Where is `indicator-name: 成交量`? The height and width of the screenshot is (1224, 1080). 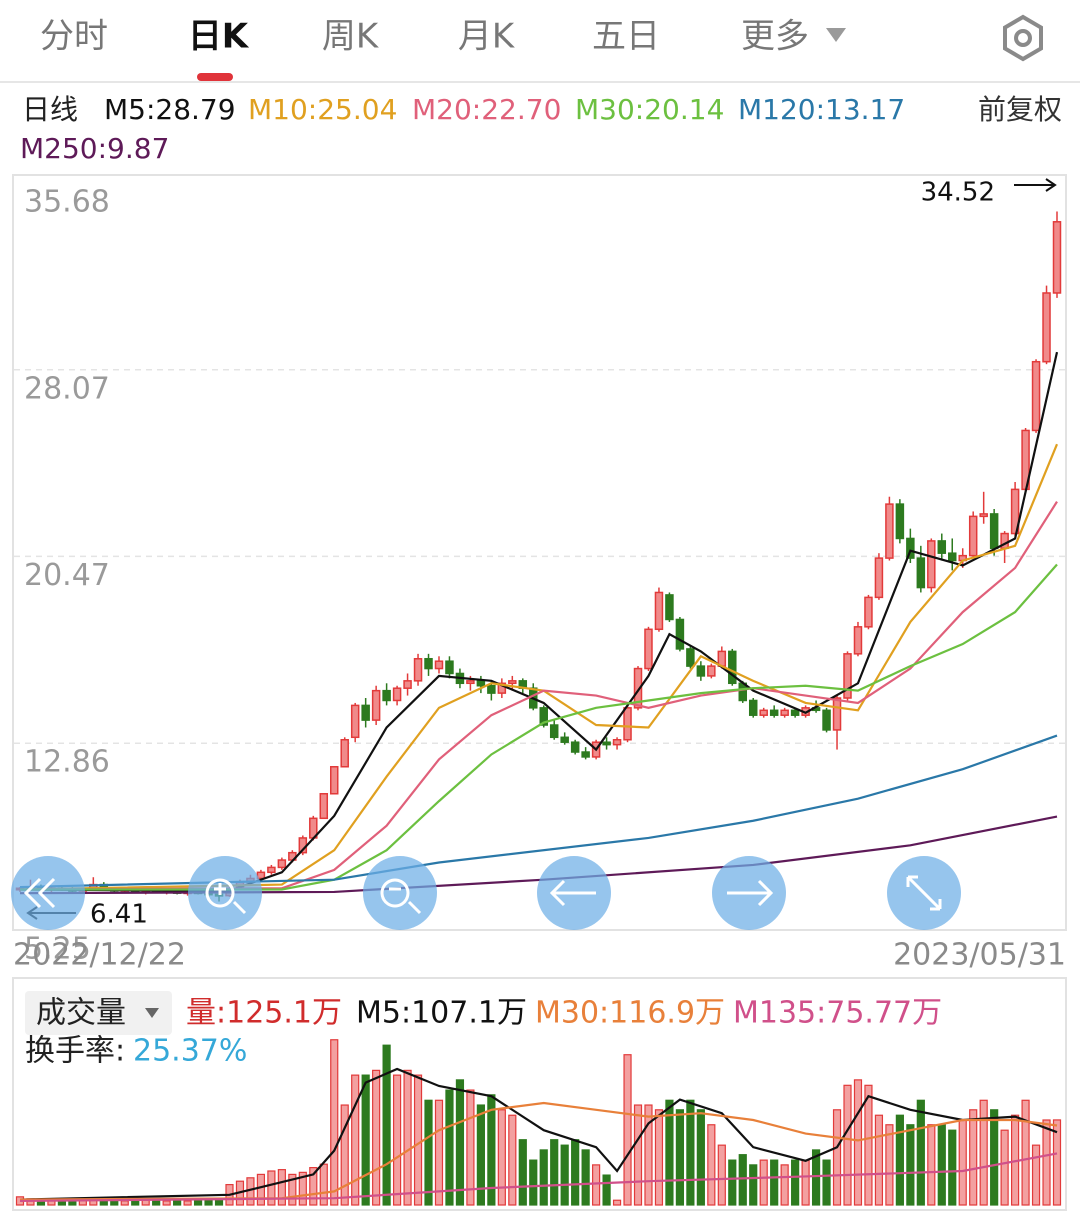 indicator-name: 成交量 is located at coordinates (81, 1013).